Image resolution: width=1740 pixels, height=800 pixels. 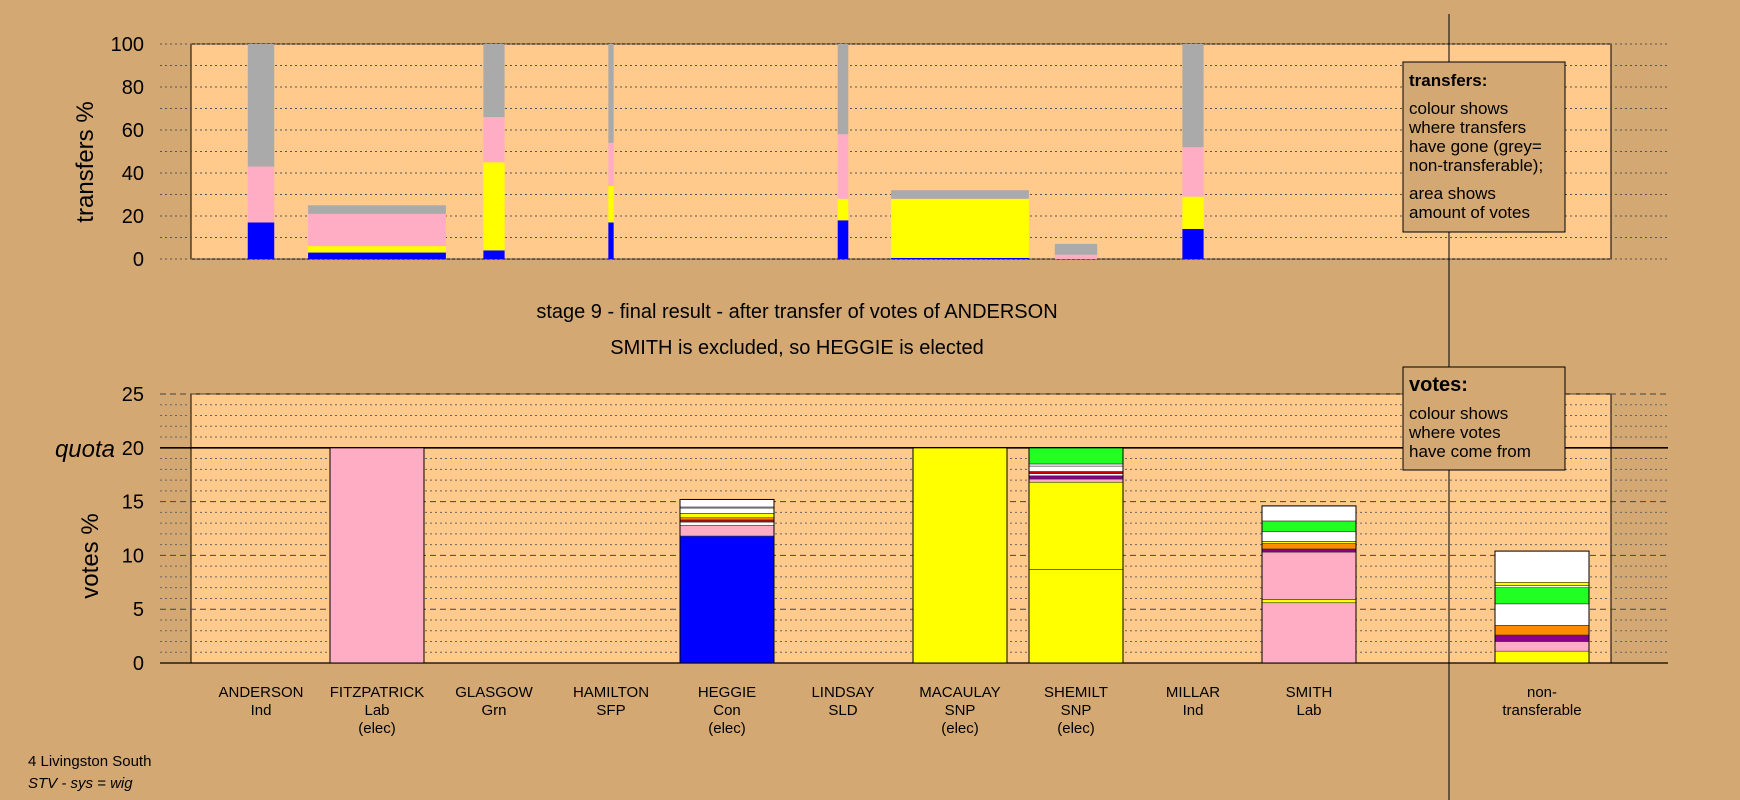 I want to click on candidate-party: transferable, so click(x=1541, y=710).